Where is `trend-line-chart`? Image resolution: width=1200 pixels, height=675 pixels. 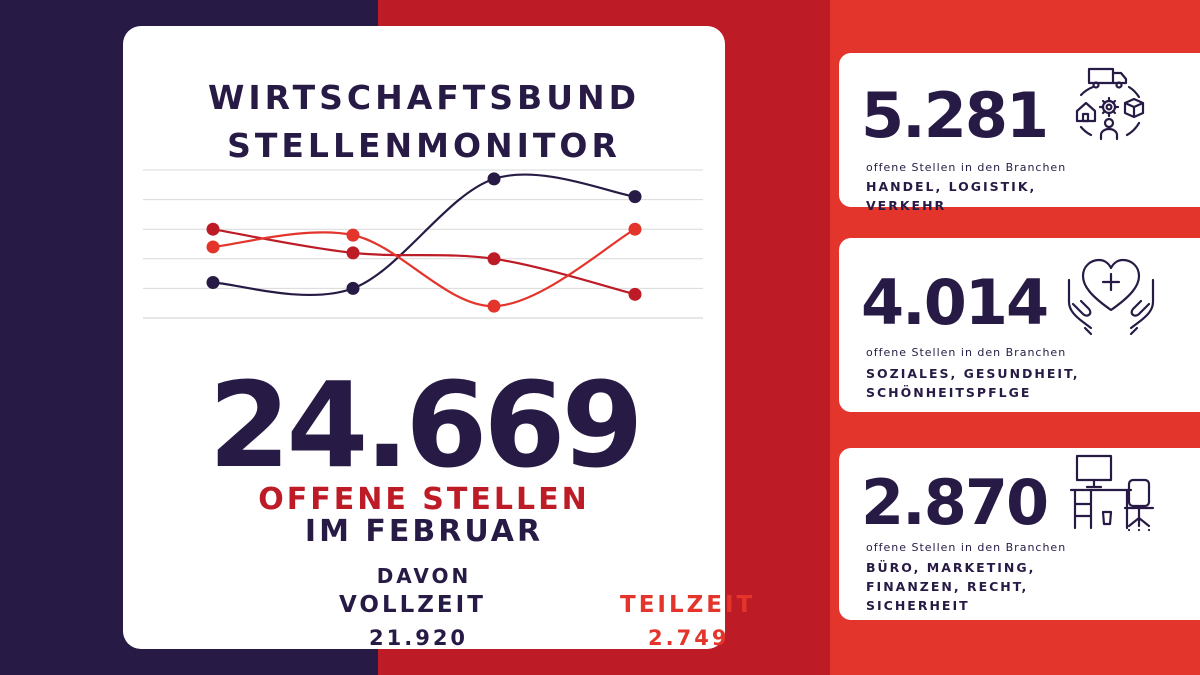
trend-line-chart is located at coordinates (423, 244).